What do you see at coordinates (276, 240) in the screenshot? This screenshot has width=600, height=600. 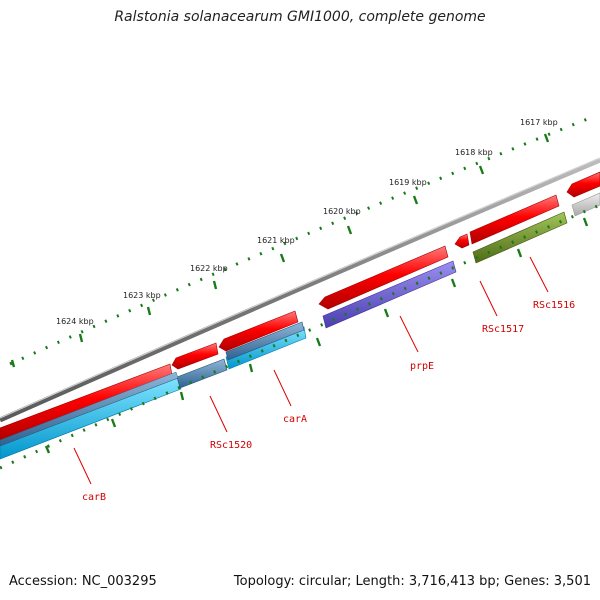 I see `scale-label-1621: 1621 kbp` at bounding box center [276, 240].